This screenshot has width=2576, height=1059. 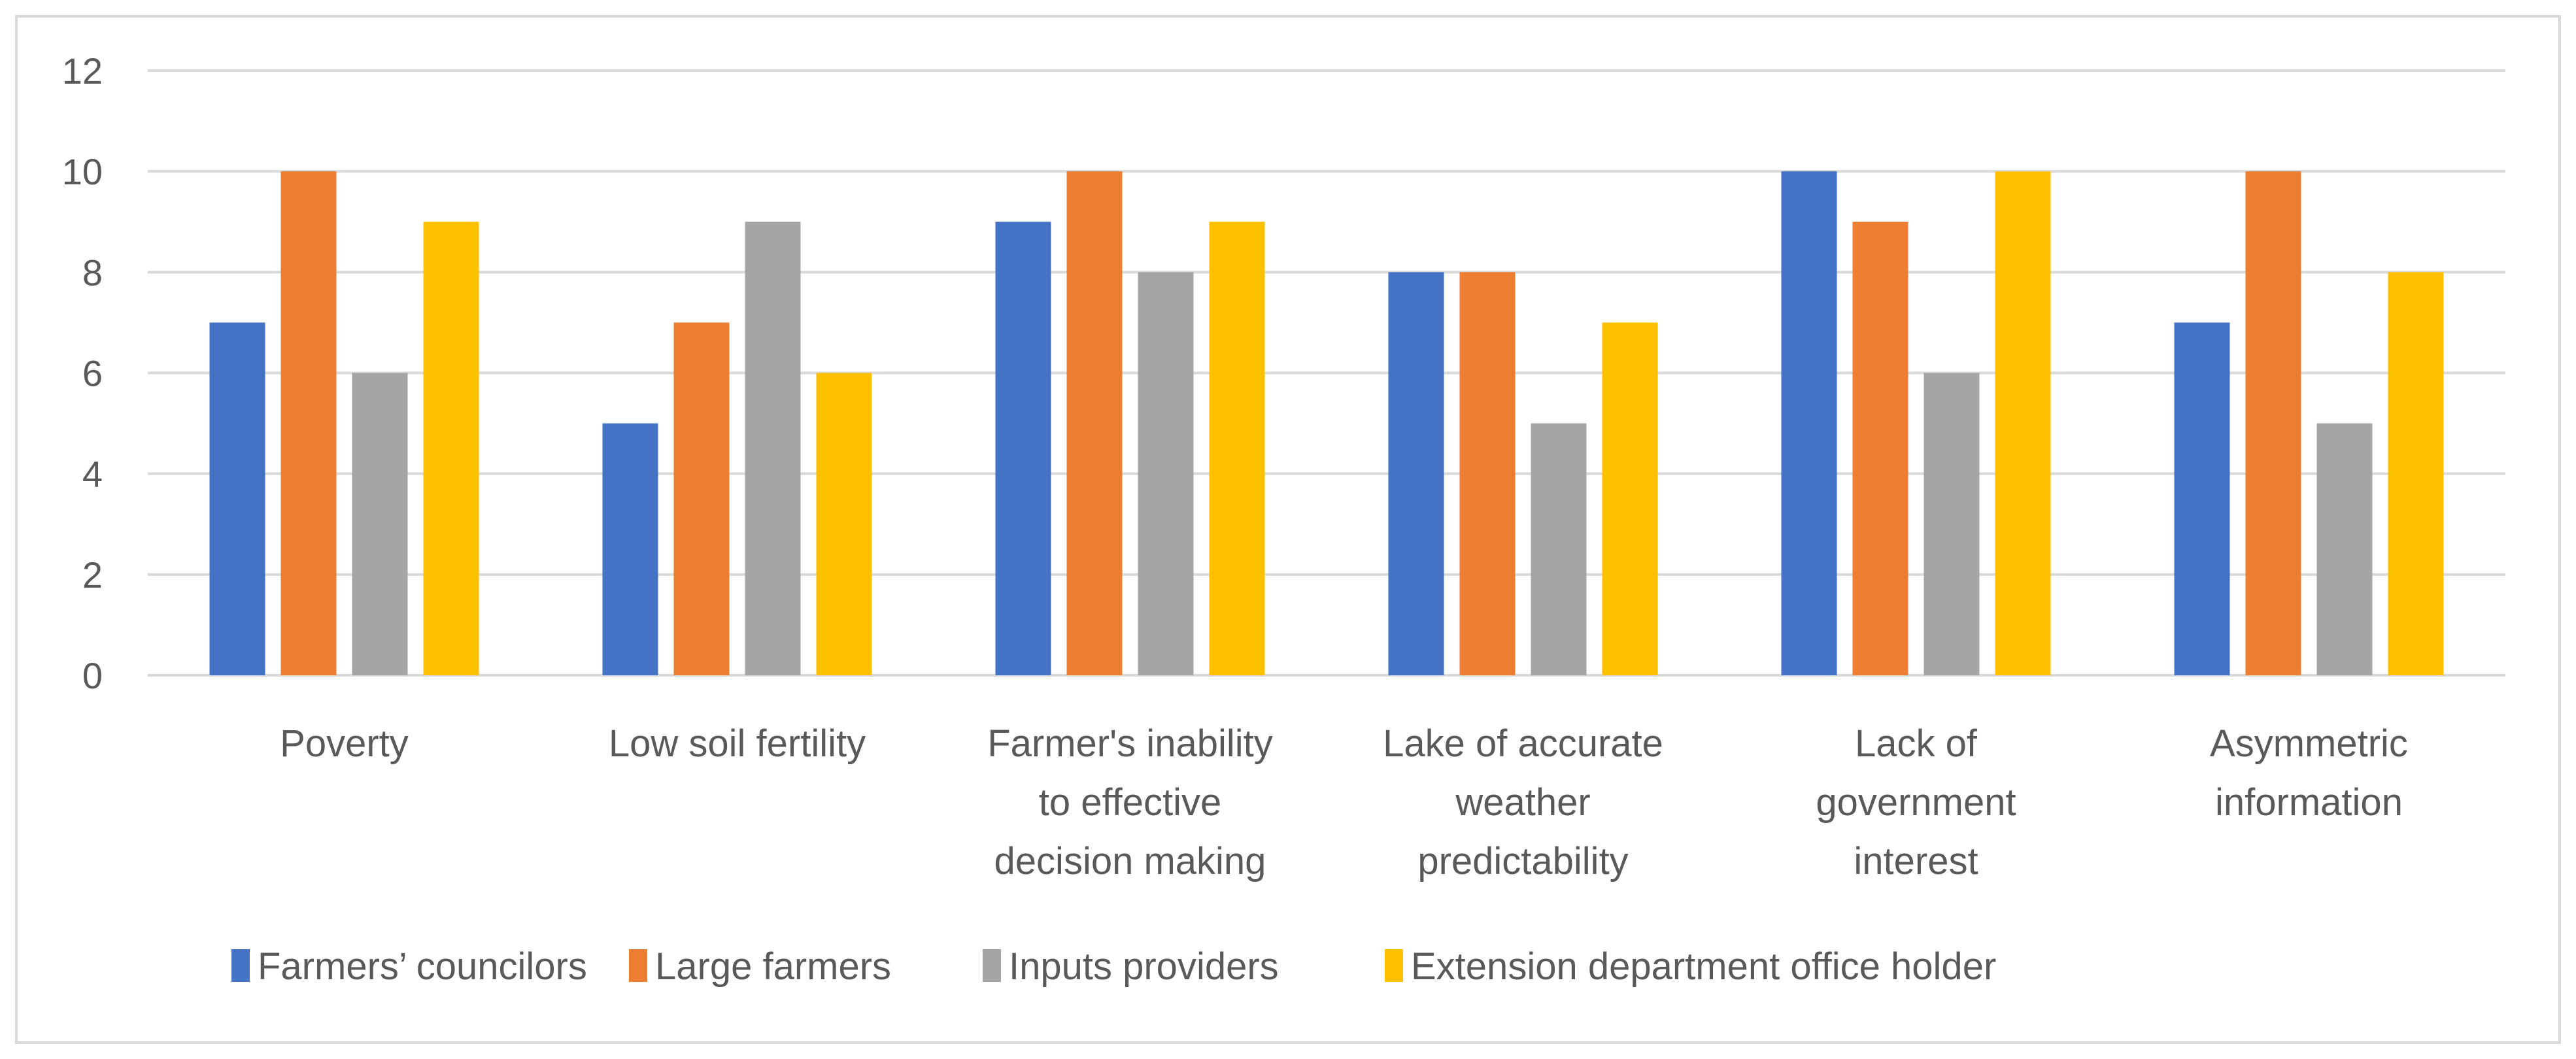 What do you see at coordinates (1703, 966) in the screenshot?
I see `legend-label: Extension department office holder` at bounding box center [1703, 966].